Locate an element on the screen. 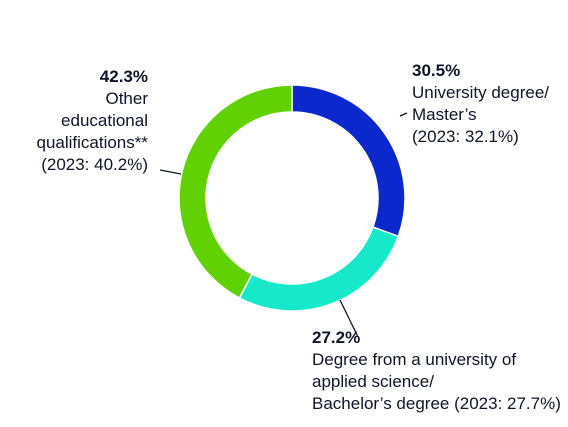  donut-slice-other-qualifications is located at coordinates (235, 192).